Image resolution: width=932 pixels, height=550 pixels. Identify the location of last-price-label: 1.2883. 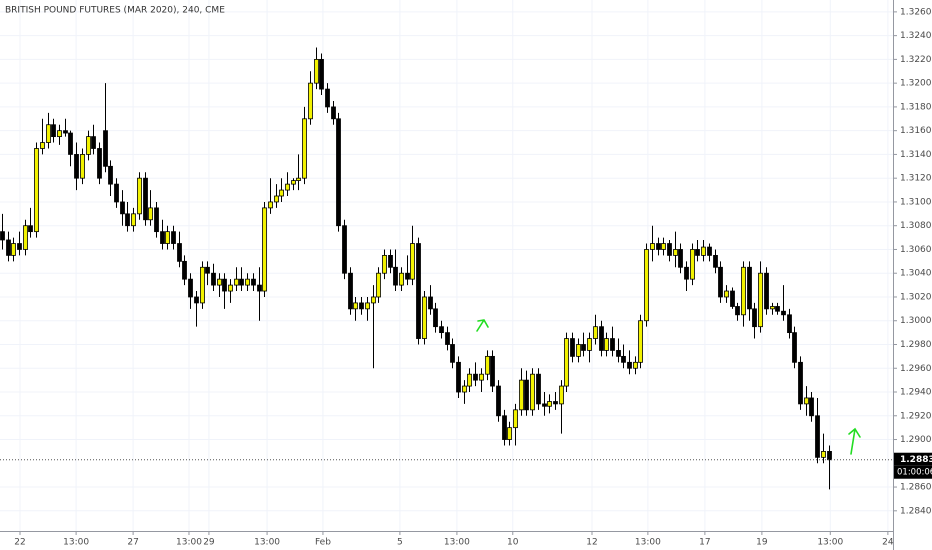
(916, 460).